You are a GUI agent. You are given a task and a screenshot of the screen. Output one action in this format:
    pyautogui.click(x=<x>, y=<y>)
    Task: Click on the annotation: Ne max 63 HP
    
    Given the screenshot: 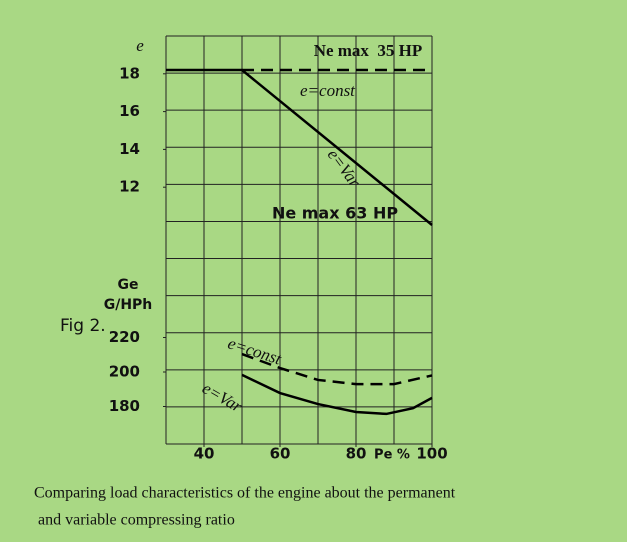 What is the action you would take?
    pyautogui.click(x=335, y=213)
    